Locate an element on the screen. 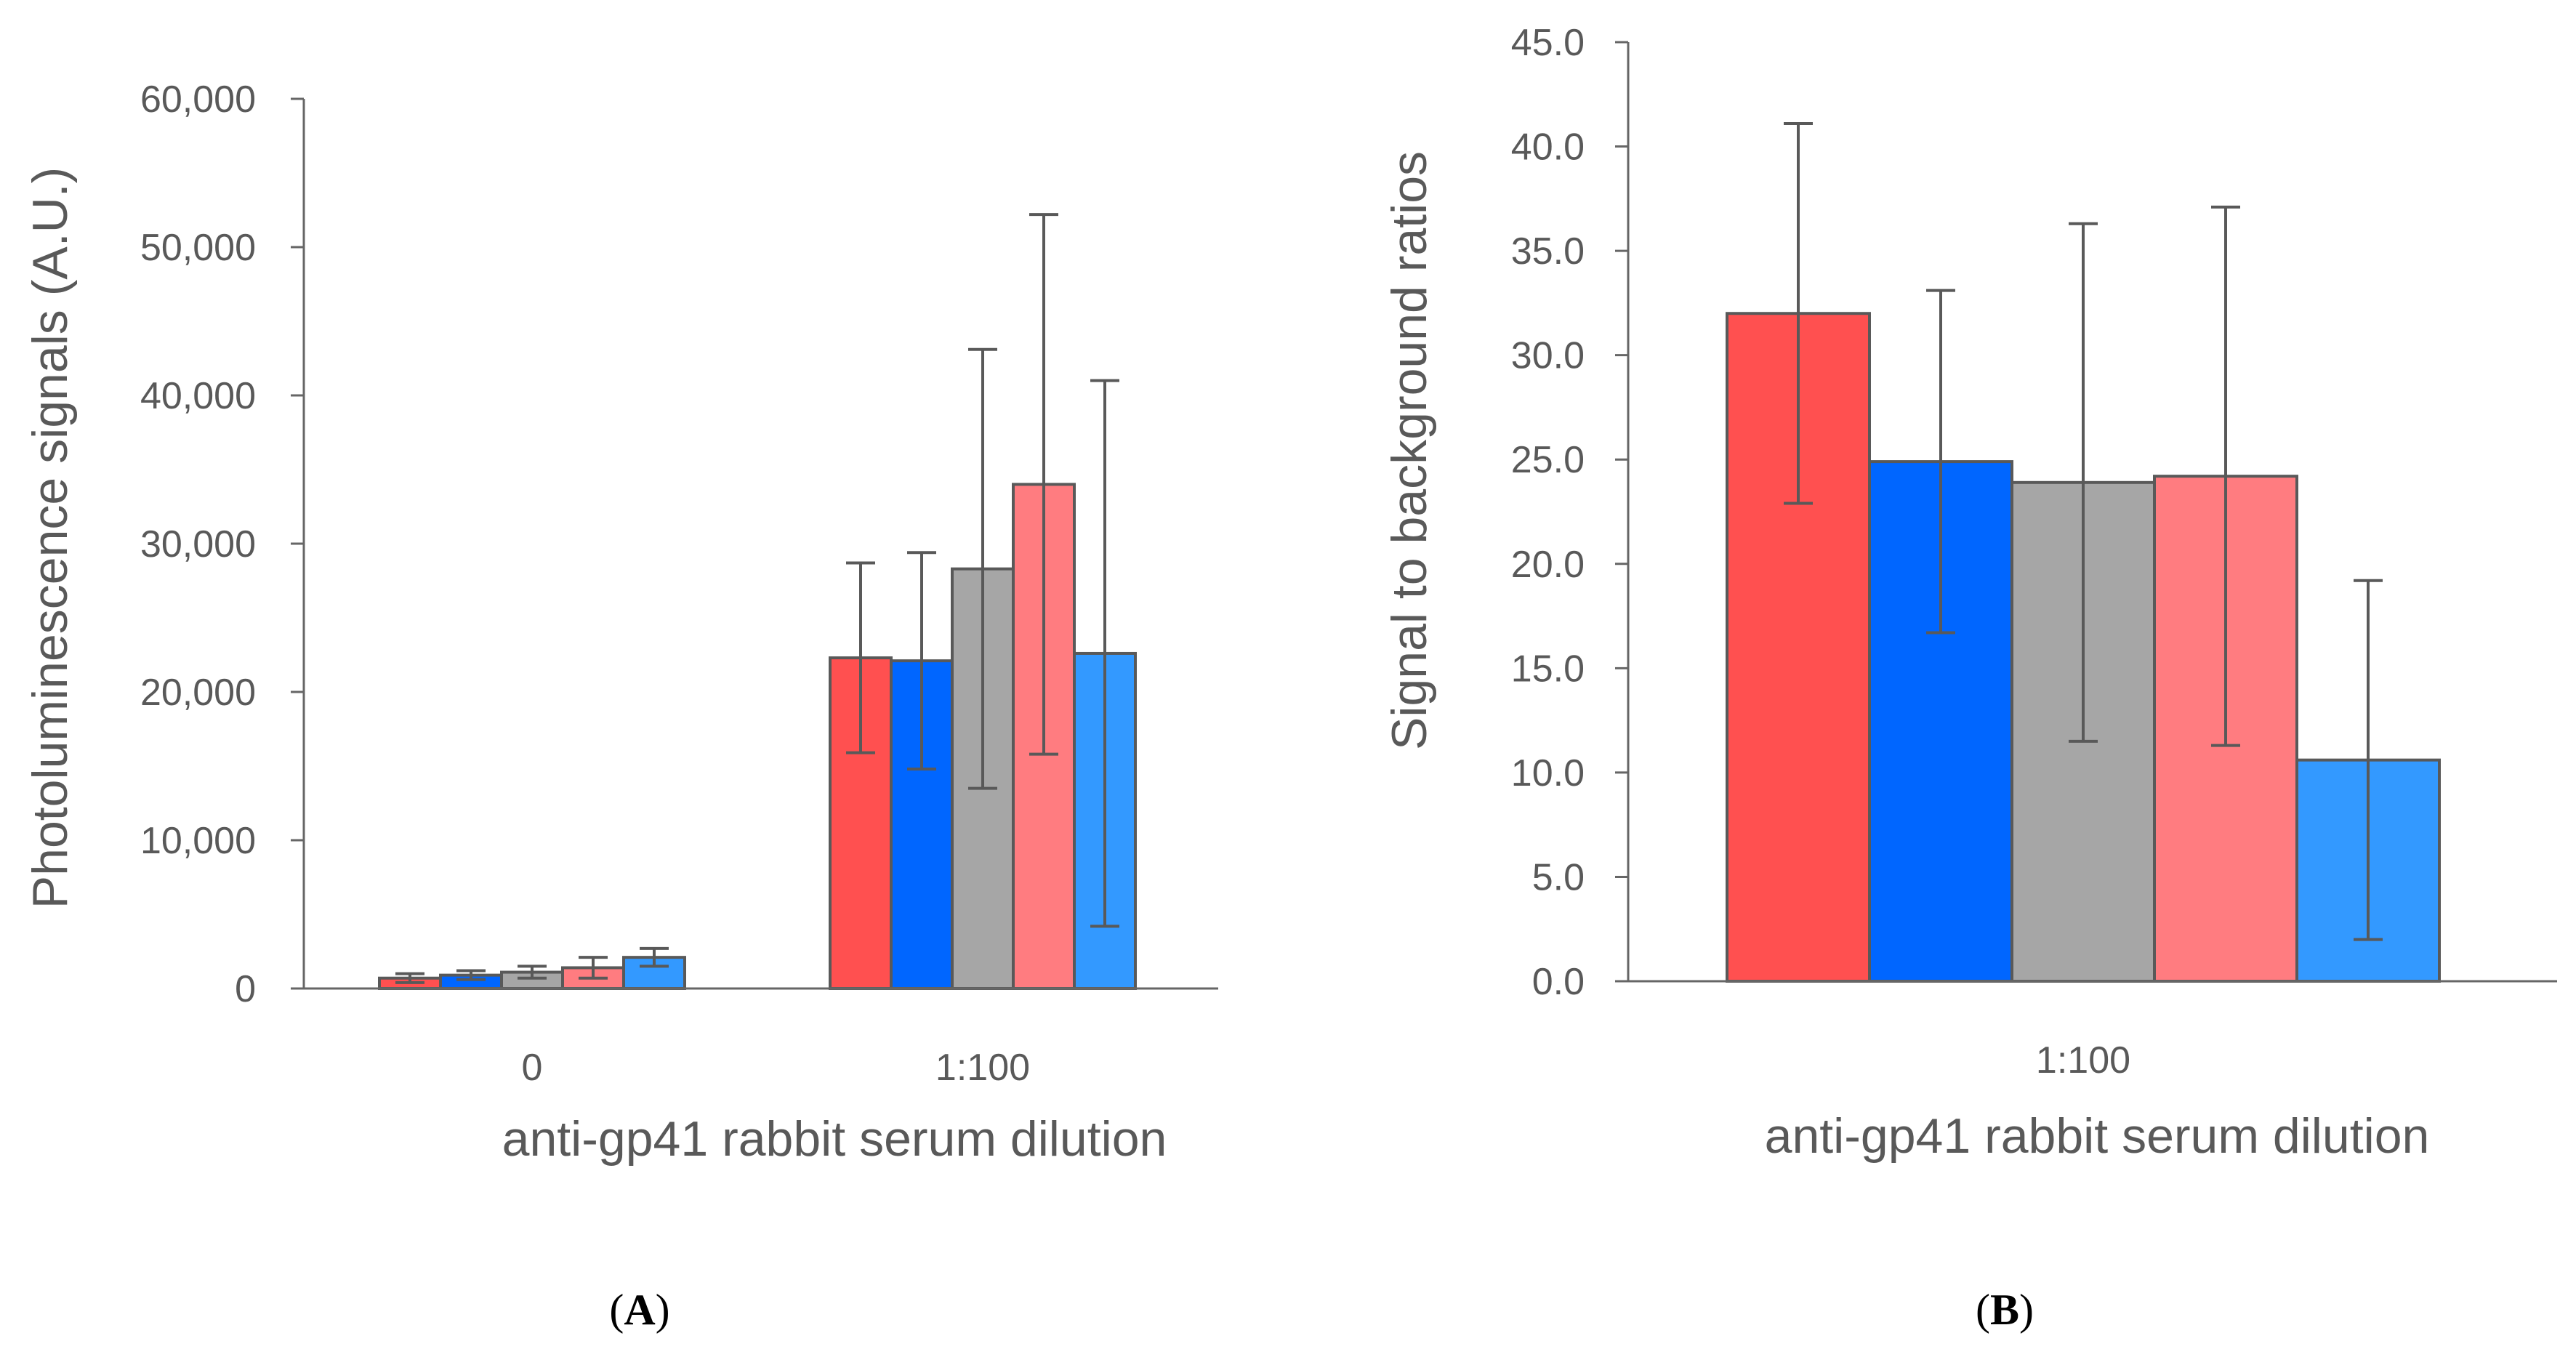 The width and height of the screenshot is (2576, 1349). y-tick-label: 5.0 is located at coordinates (1558, 877).